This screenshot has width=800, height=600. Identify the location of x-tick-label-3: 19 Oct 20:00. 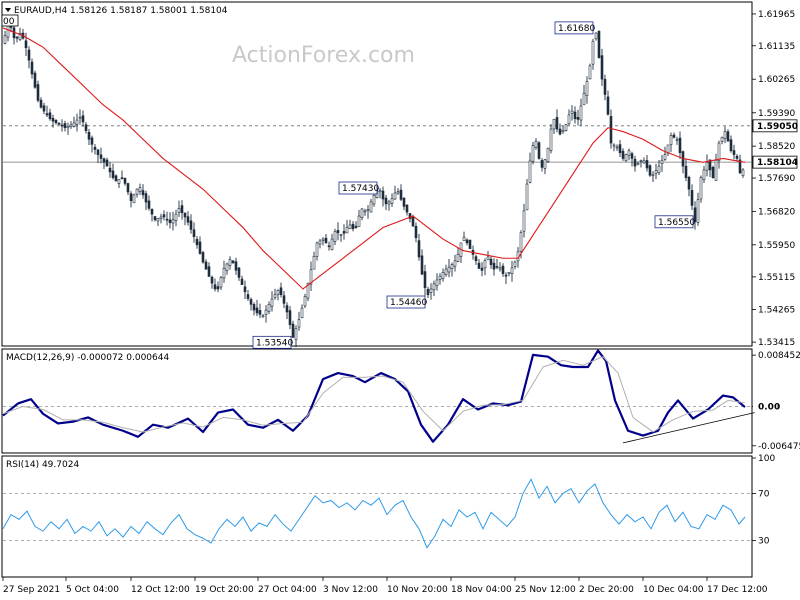
(224, 590).